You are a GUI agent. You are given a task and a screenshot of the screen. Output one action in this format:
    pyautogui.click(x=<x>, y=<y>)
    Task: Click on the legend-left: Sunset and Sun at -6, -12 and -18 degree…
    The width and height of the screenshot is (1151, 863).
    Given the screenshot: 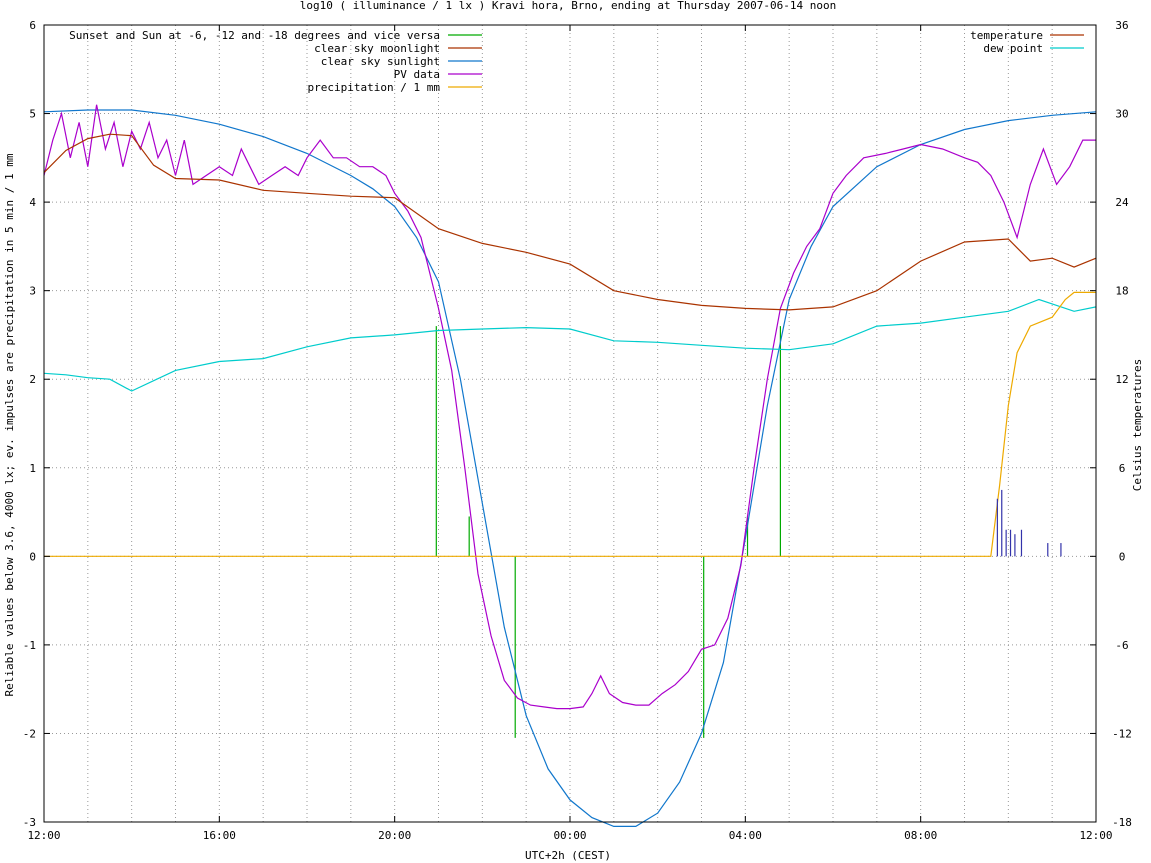 What is the action you would take?
    pyautogui.click(x=275, y=61)
    